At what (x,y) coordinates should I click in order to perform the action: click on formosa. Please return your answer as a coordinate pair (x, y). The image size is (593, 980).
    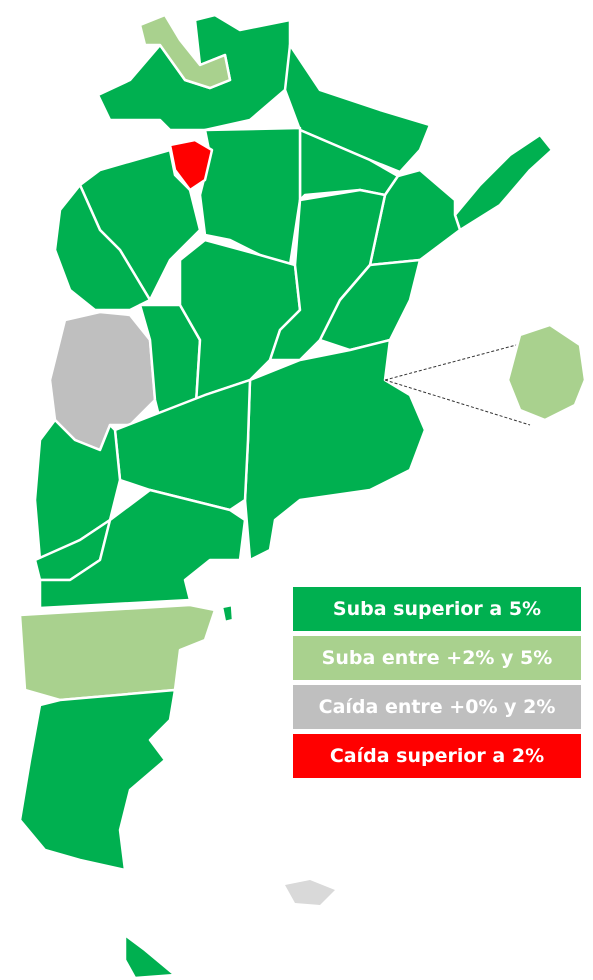
    Looking at the image, I should click on (357, 108).